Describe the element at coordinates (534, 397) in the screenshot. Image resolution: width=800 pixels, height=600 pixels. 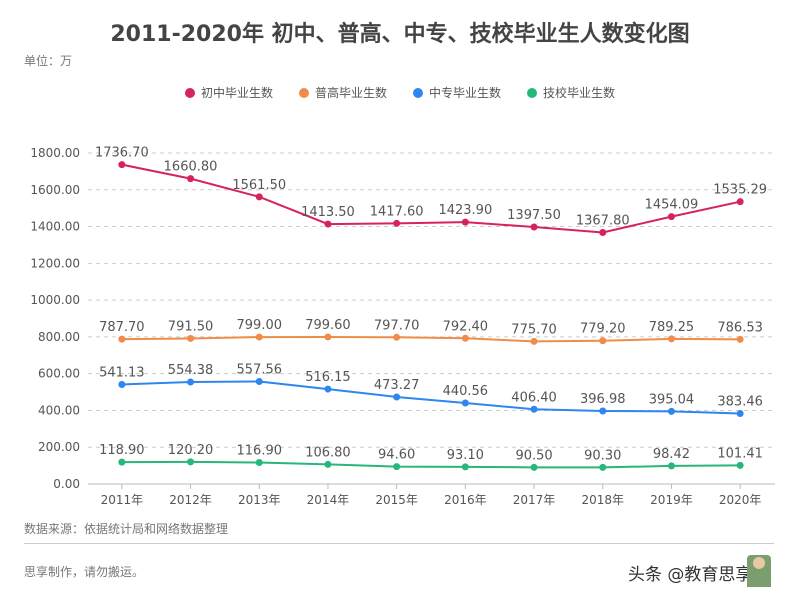
I see `data-label: 406.40` at that location.